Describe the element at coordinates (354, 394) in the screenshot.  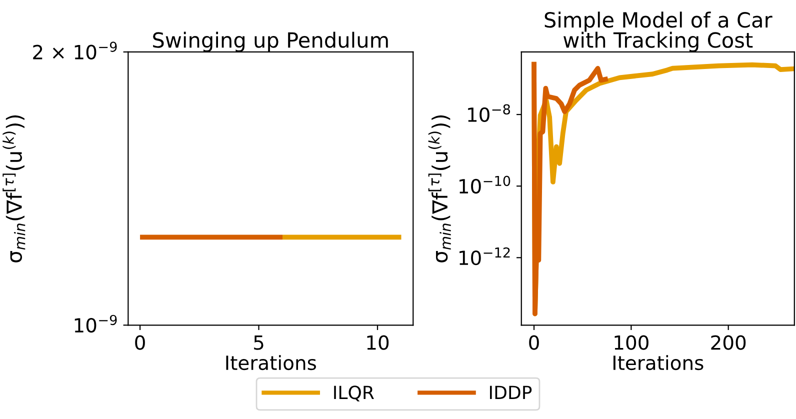
I see `legend-label: ILQR` at that location.